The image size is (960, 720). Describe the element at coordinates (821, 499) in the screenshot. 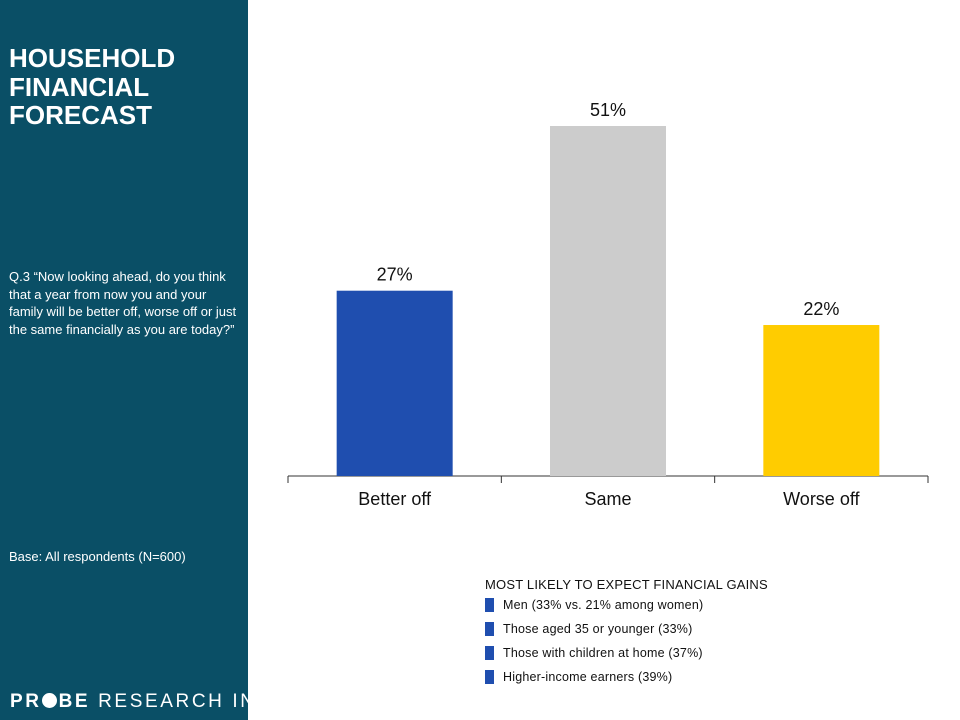

I see `category-label-2: Worse off` at that location.